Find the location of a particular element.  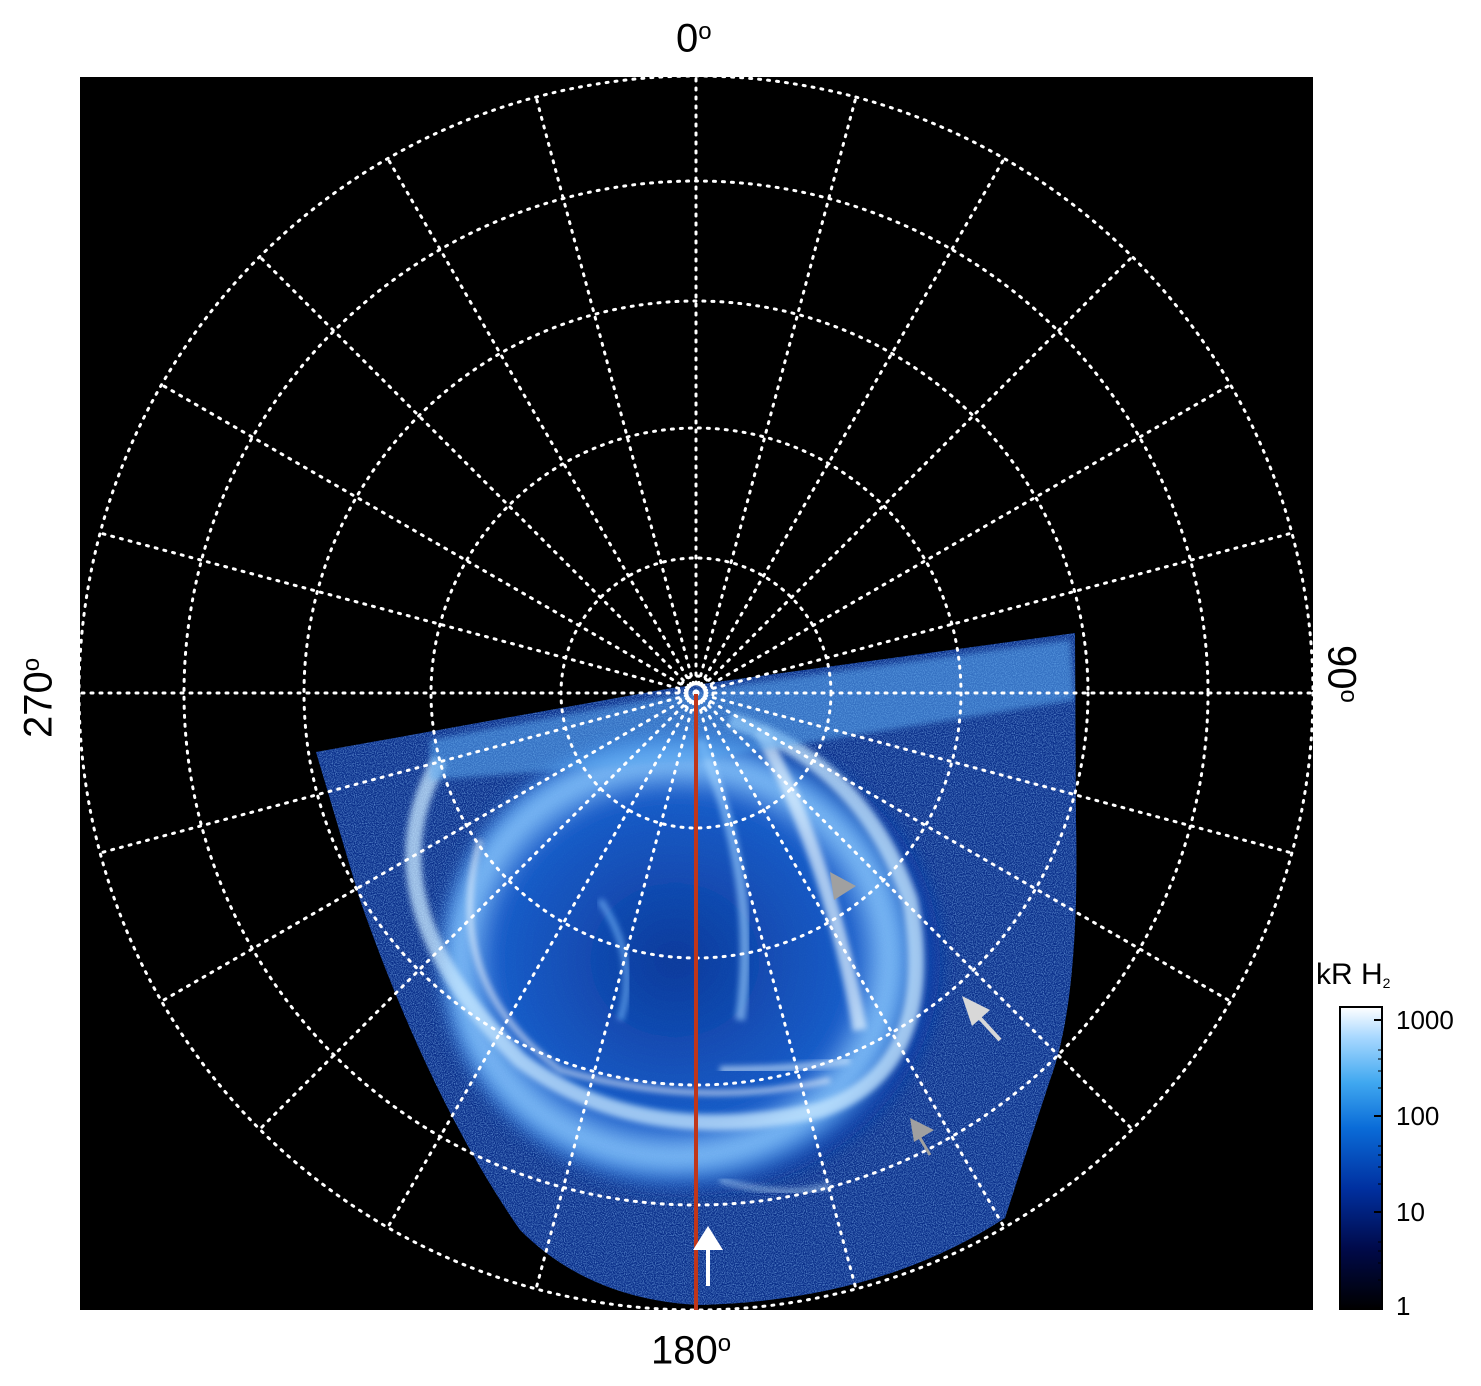

colorbar-tick-1: 1 is located at coordinates (1403, 1306).